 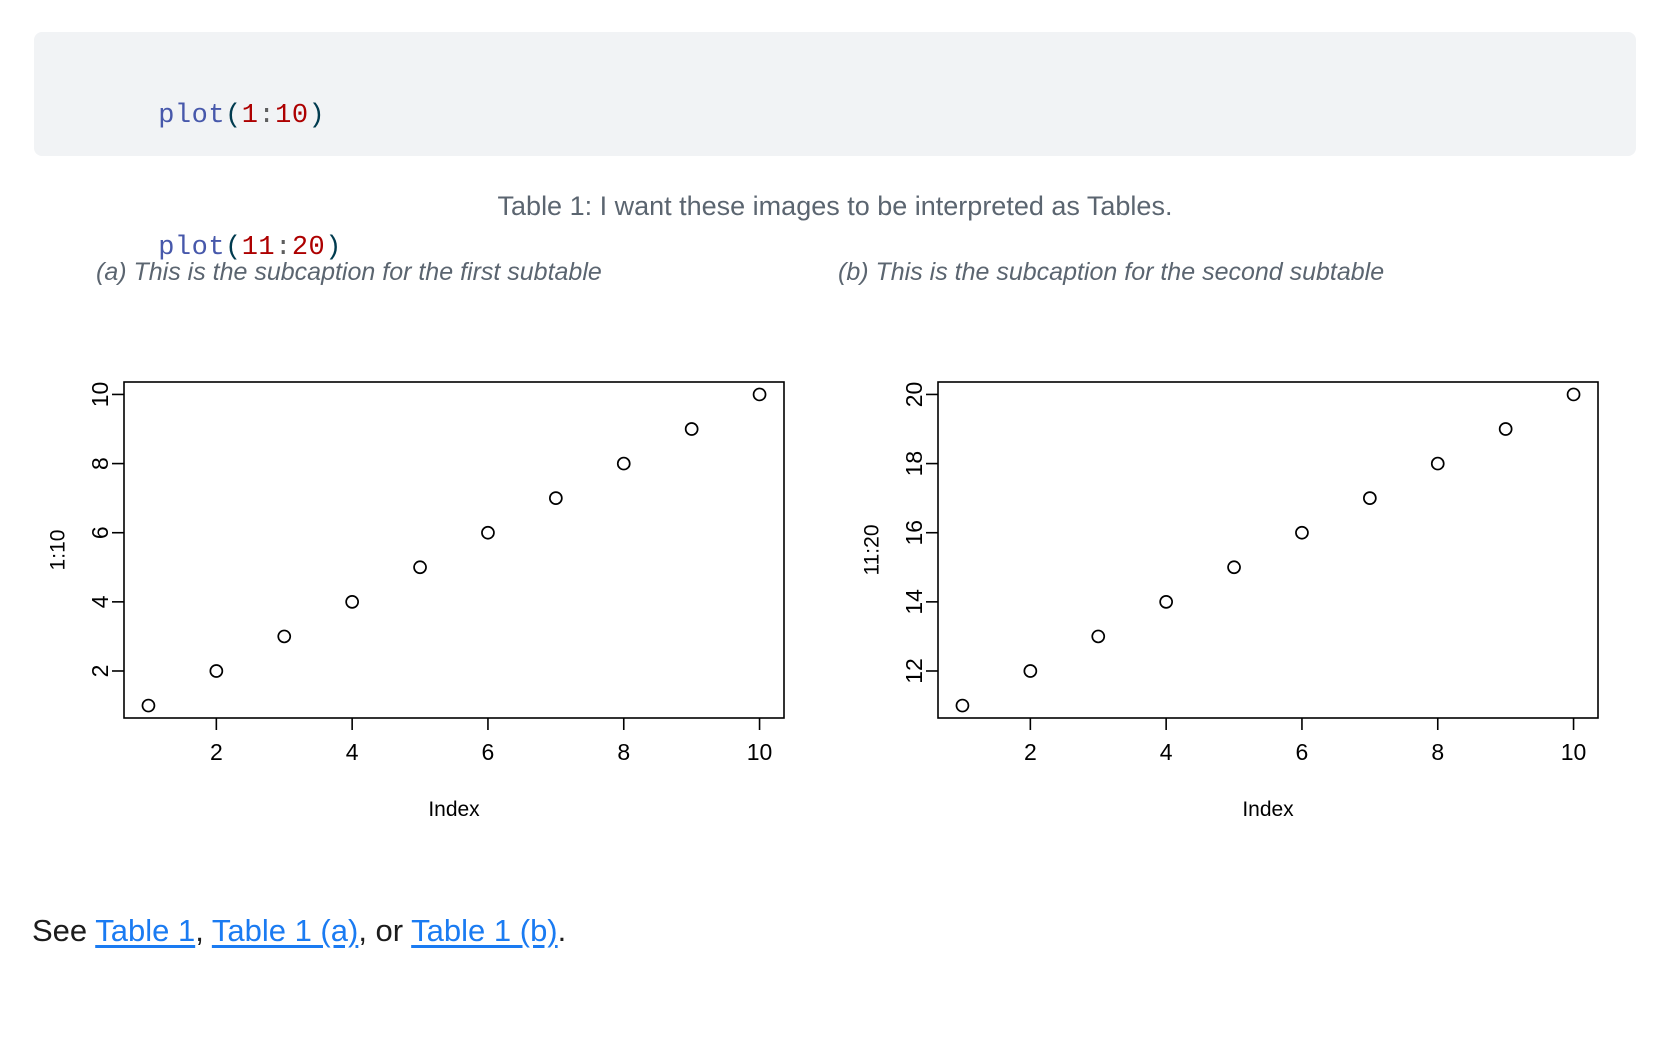 I want to click on link-table-1: Table 1, so click(x=145, y=930).